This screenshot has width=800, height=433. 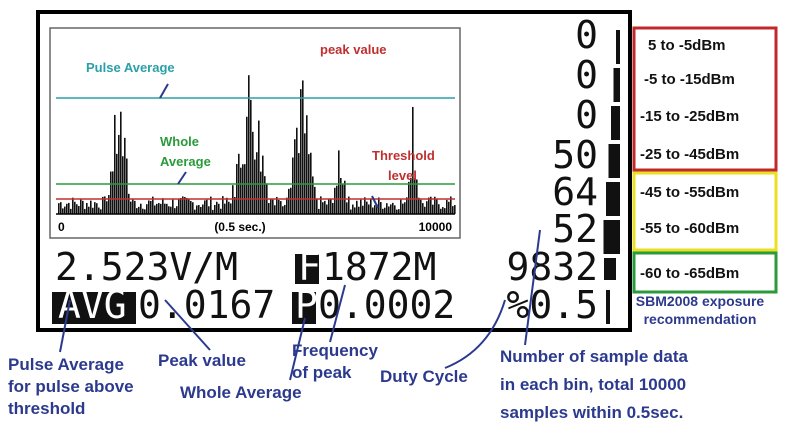 What do you see at coordinates (182, 178) in the screenshot?
I see `arrow` at bounding box center [182, 178].